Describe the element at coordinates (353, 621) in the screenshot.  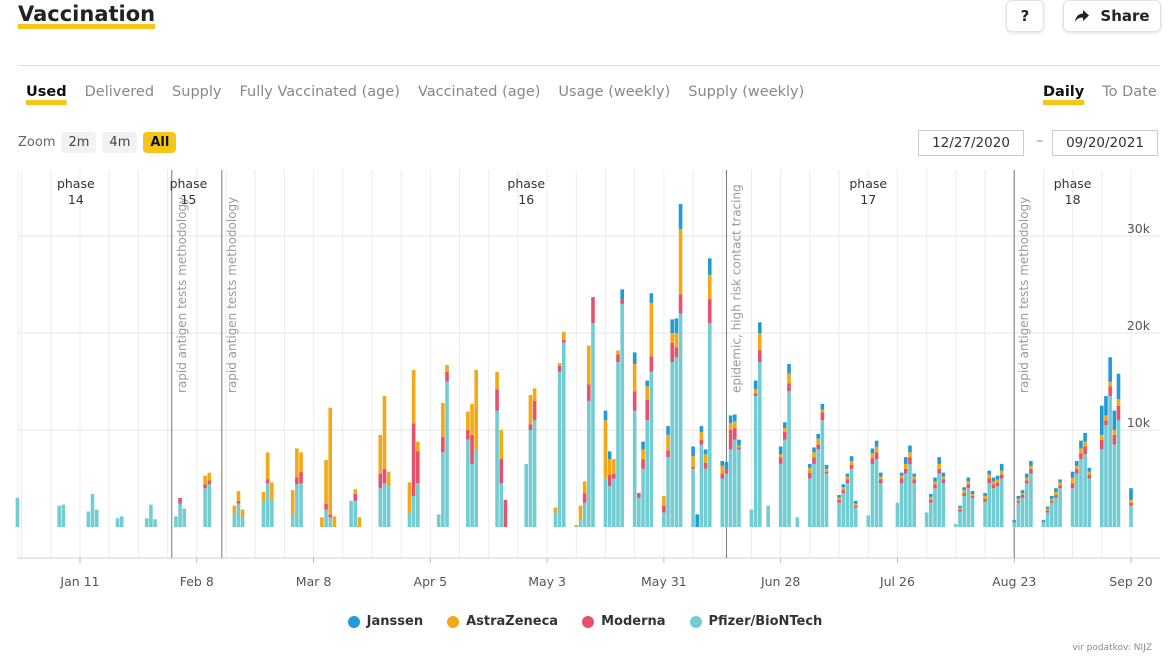
I see `legend-dot-janssen` at that location.